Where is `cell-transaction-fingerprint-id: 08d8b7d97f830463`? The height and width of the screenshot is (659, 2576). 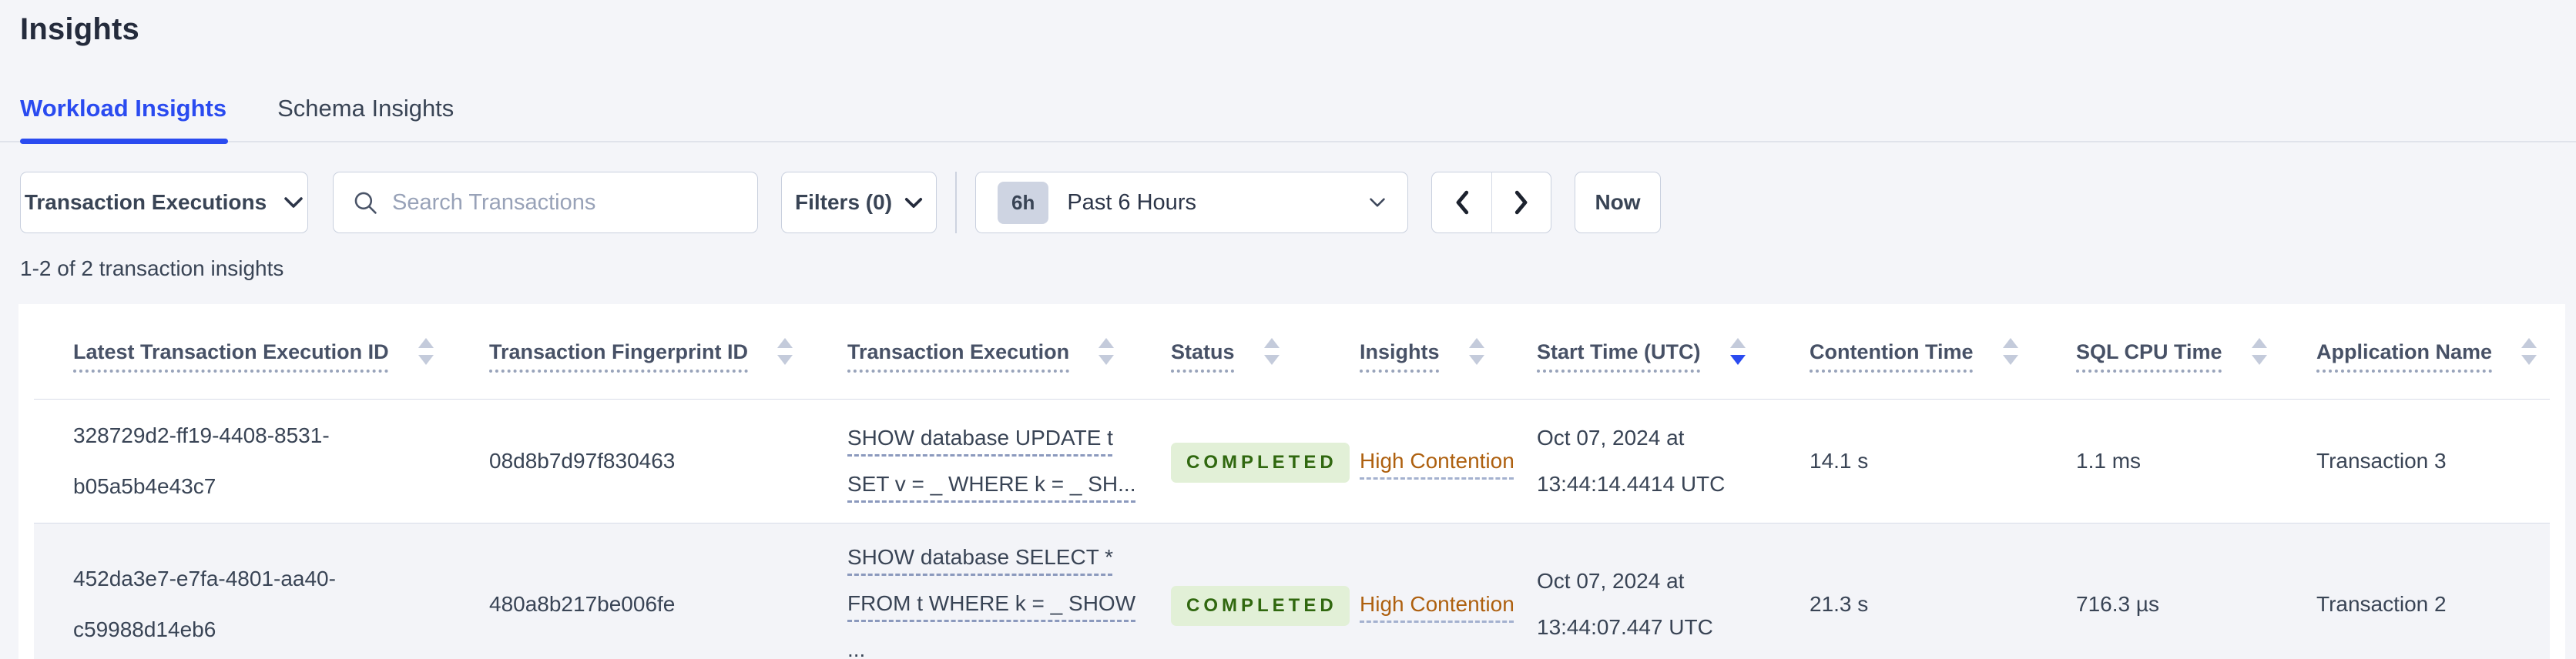 cell-transaction-fingerprint-id: 08d8b7d97f830463 is located at coordinates (582, 461).